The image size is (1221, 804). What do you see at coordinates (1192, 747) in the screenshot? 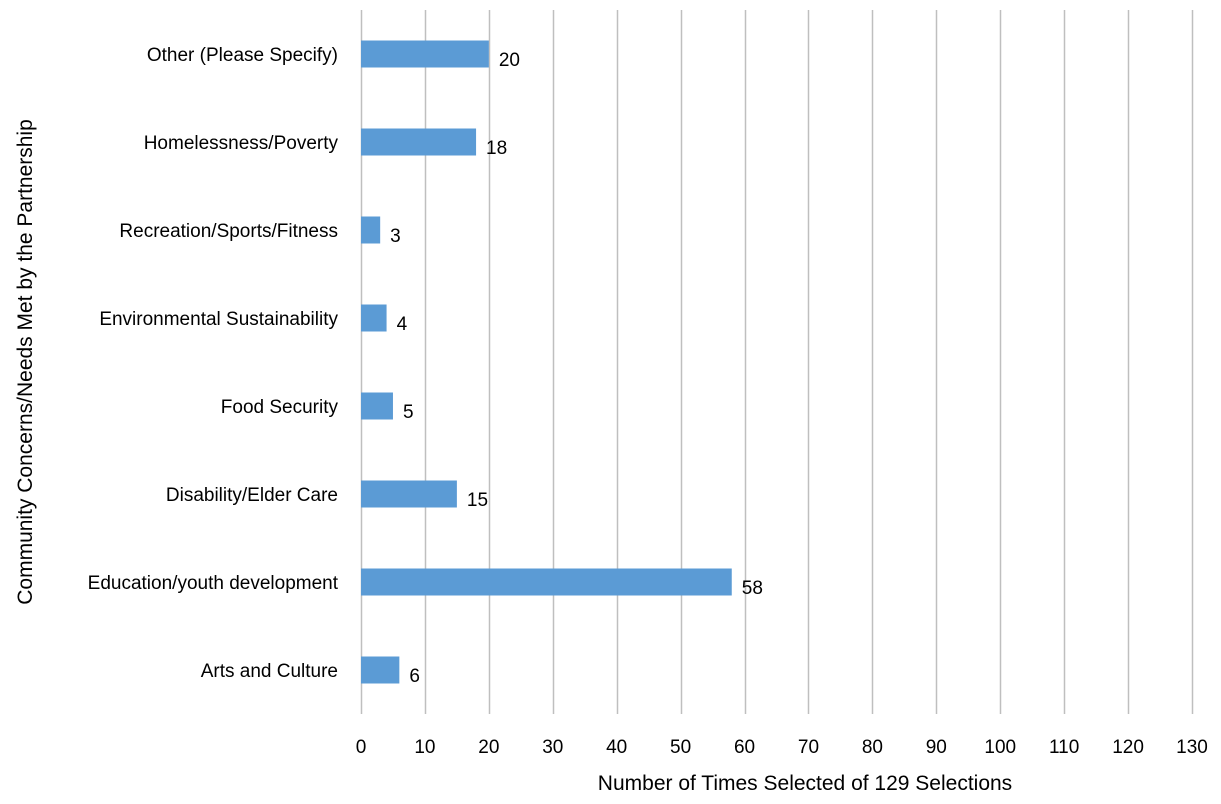
I see `x-tick-label: 130` at bounding box center [1192, 747].